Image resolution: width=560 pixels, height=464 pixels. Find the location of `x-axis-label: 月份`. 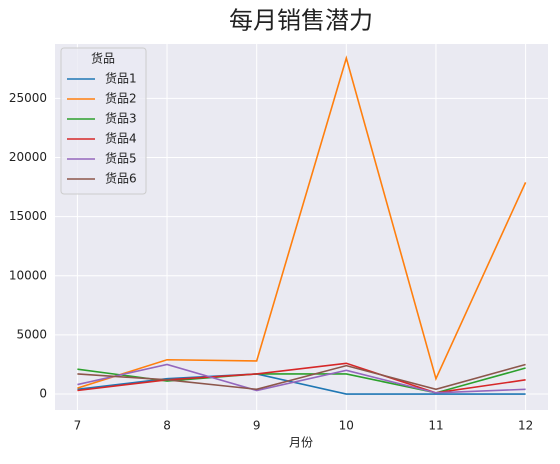

x-axis-label: 月份 is located at coordinates (301, 443).